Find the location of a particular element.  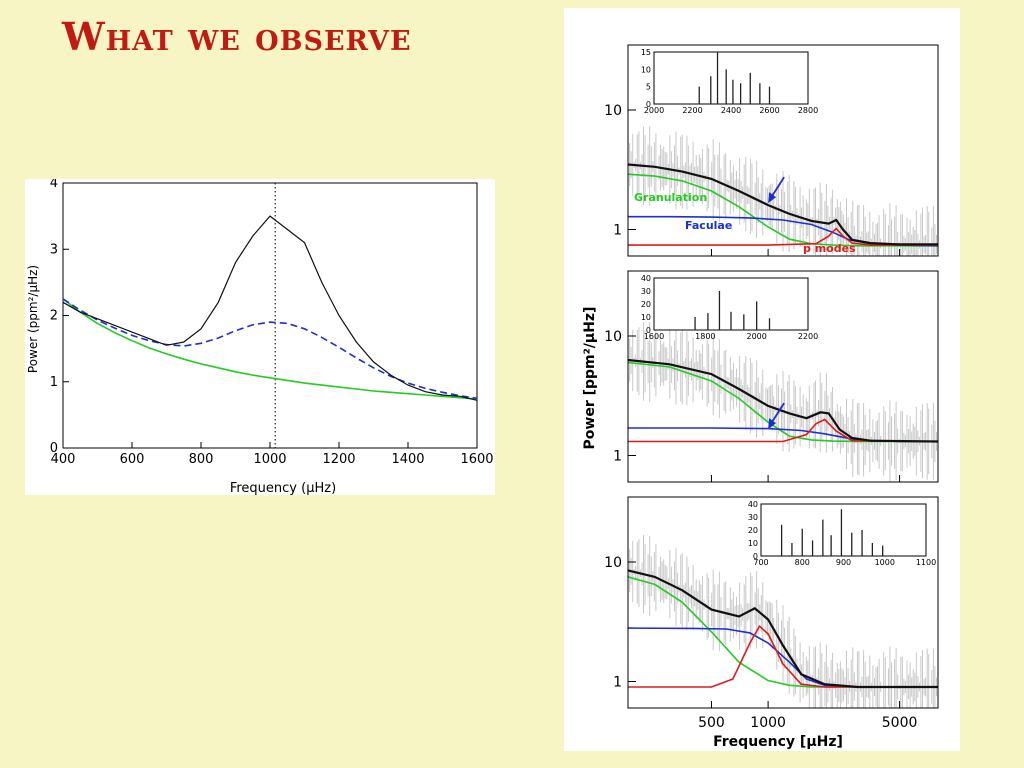

y-axis-label: Power (ppm²/μHz) is located at coordinates (33, 319).